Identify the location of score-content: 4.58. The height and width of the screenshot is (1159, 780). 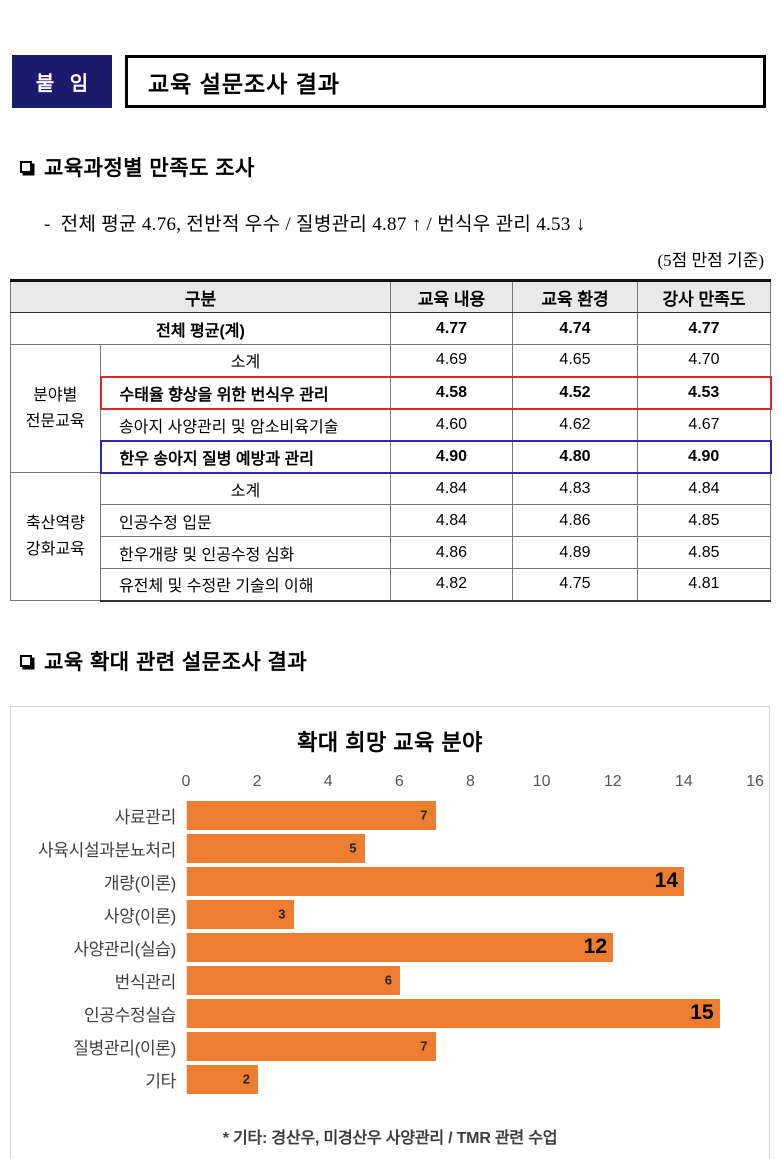
(451, 392).